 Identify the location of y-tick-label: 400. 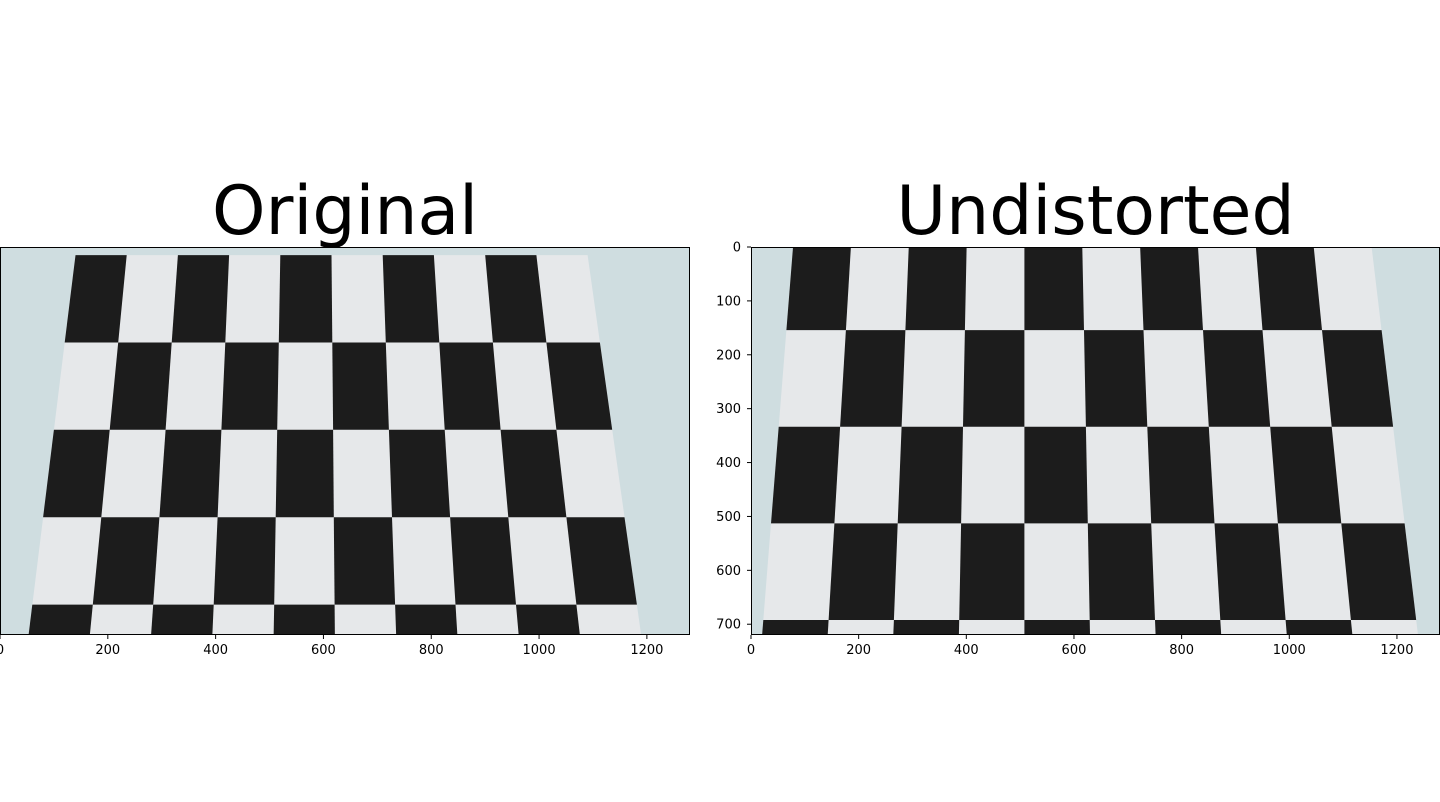
(728, 463).